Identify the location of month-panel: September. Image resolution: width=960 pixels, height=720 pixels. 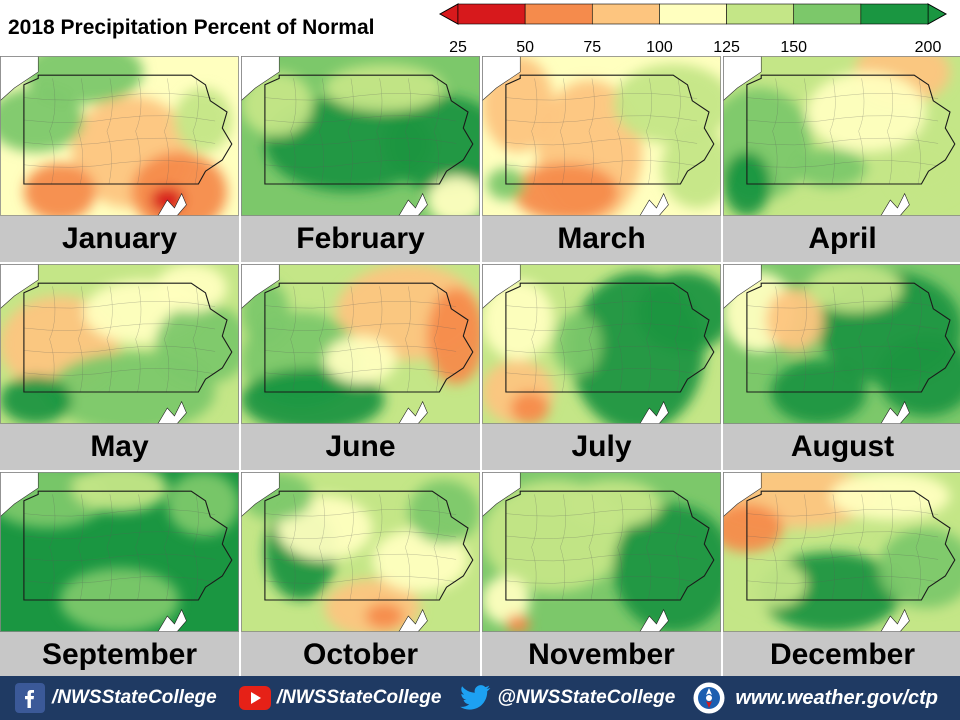
(119, 575).